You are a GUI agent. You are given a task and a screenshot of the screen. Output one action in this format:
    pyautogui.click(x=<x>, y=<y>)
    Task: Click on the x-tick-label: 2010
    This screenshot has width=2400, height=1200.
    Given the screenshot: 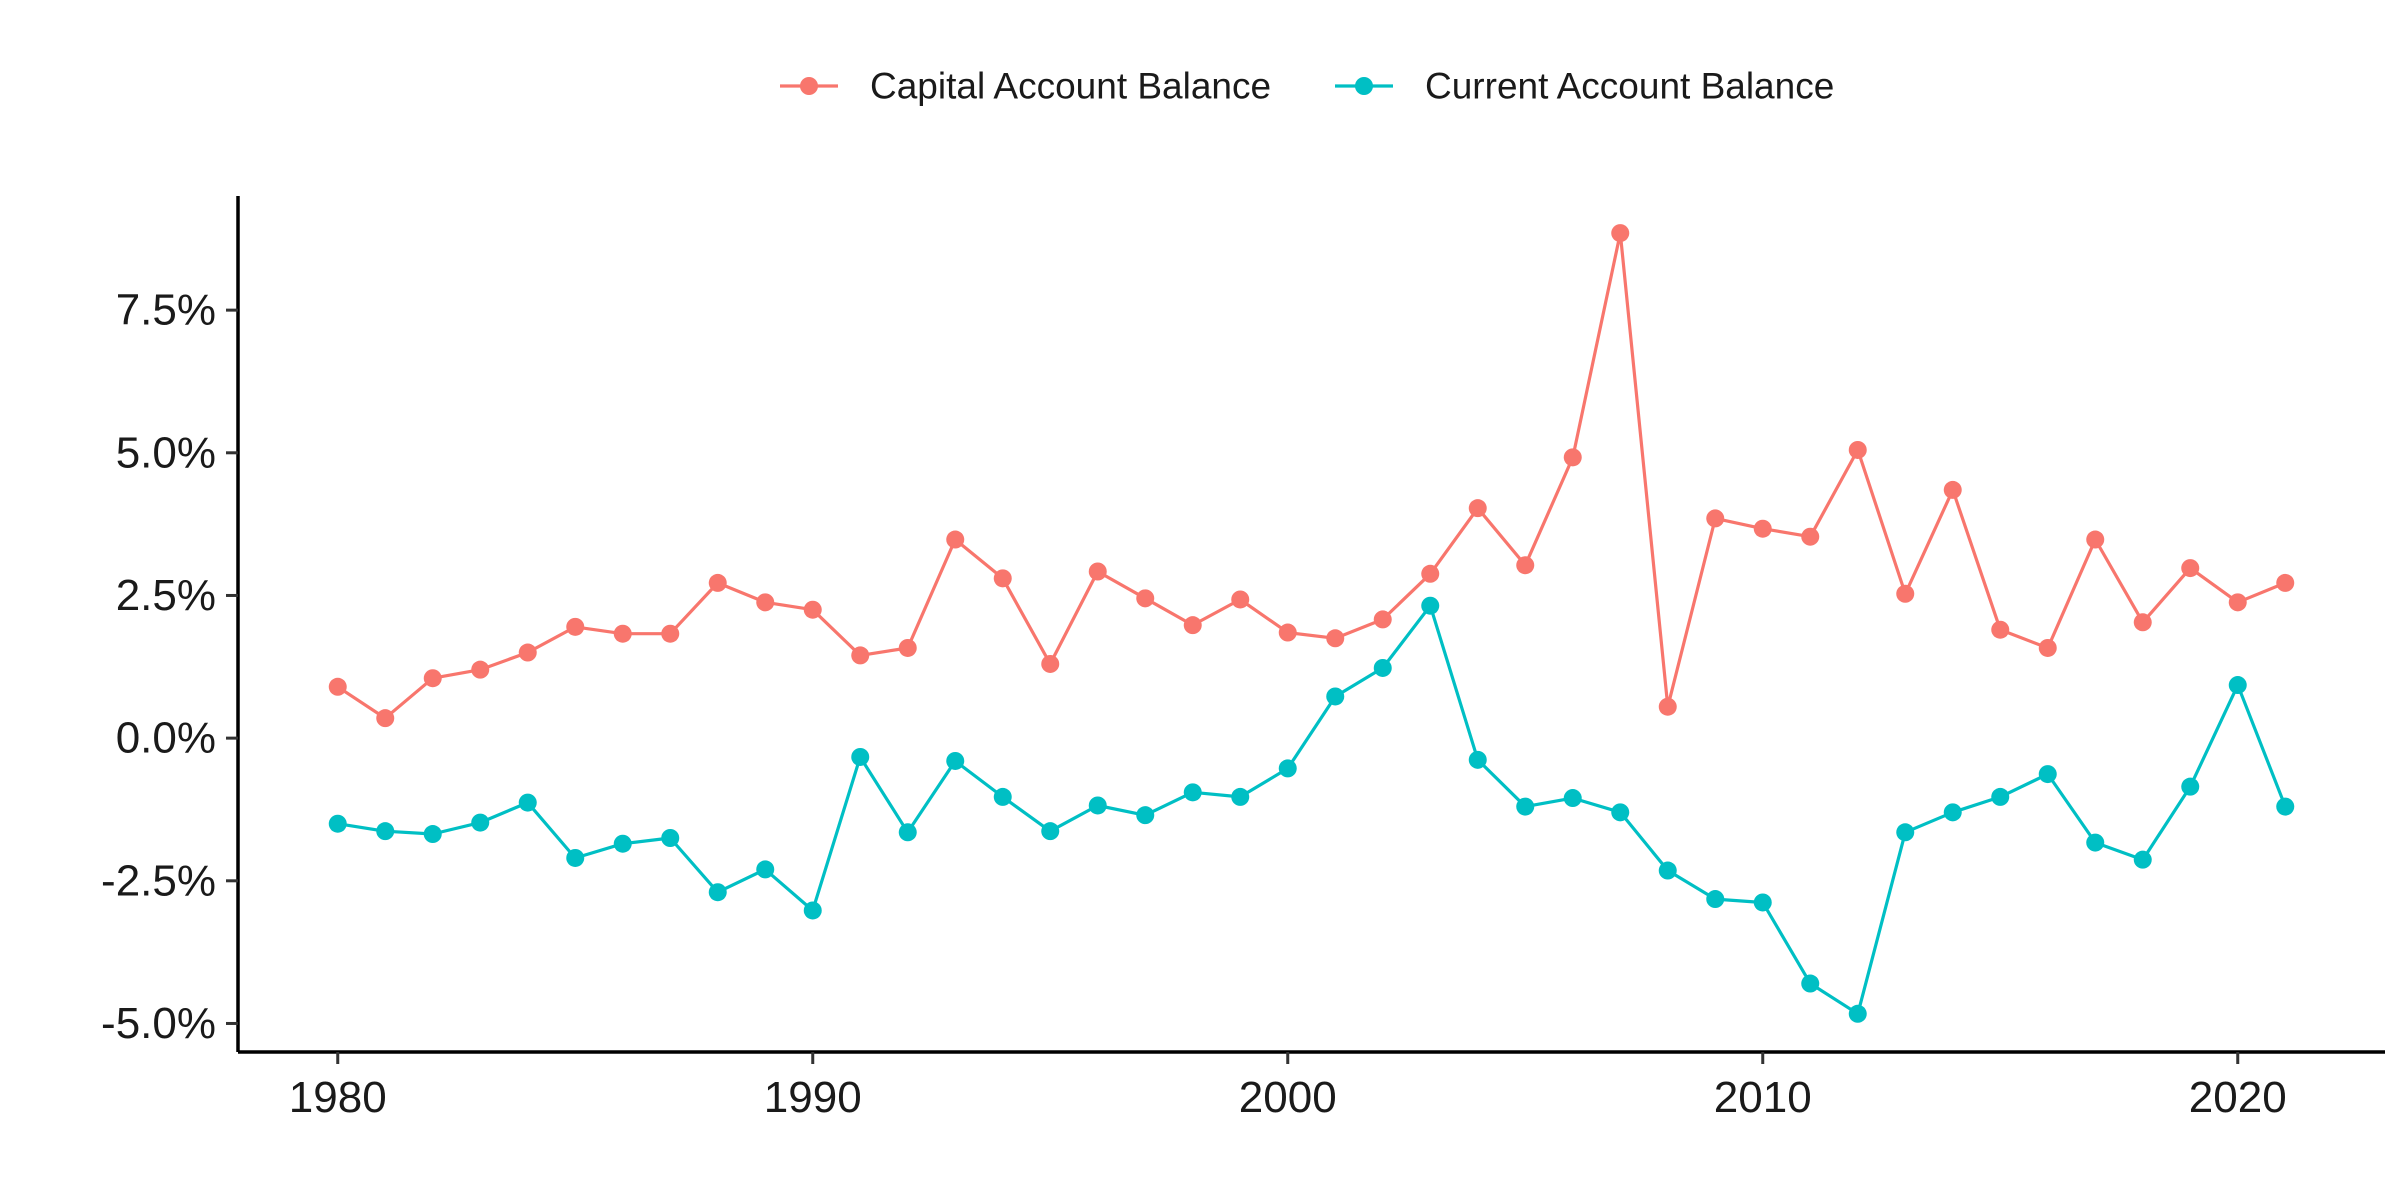 What is the action you would take?
    pyautogui.click(x=1763, y=1097)
    